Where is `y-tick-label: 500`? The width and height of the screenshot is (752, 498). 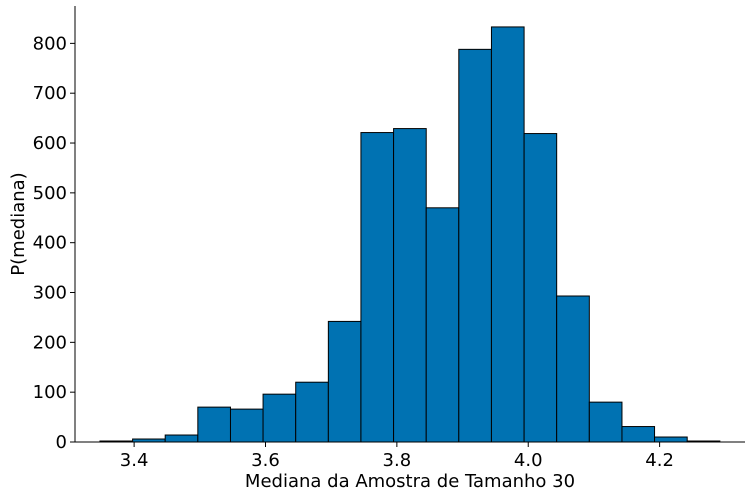 y-tick-label: 500 is located at coordinates (50, 193).